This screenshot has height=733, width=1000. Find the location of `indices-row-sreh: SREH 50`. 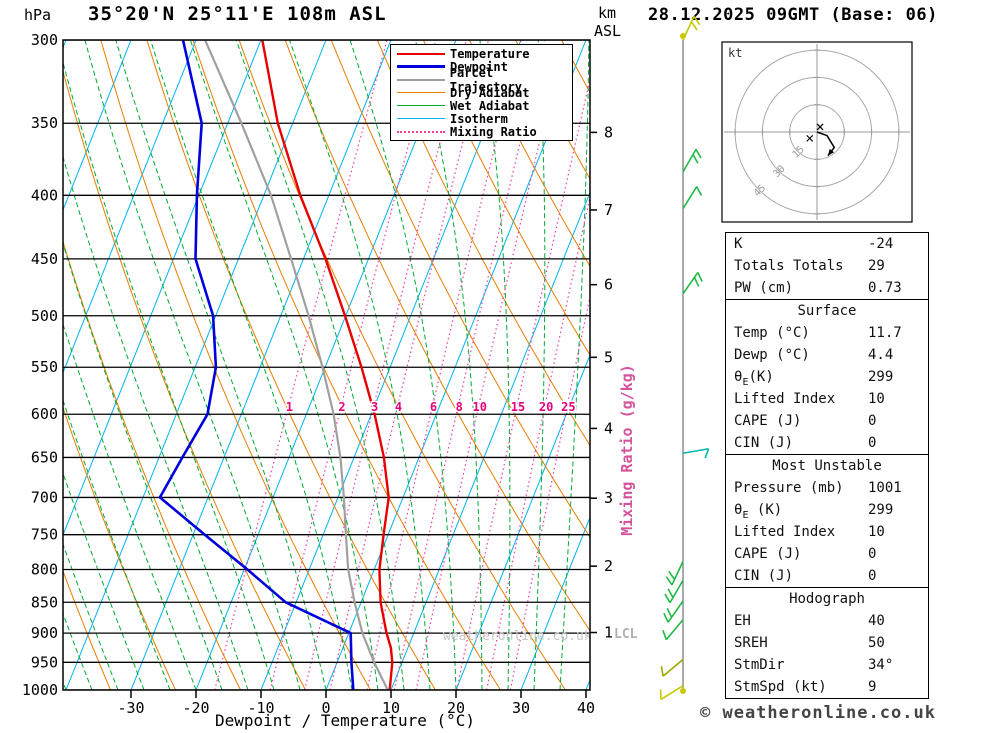

indices-row-sreh: SREH 50 is located at coordinates (827, 643).